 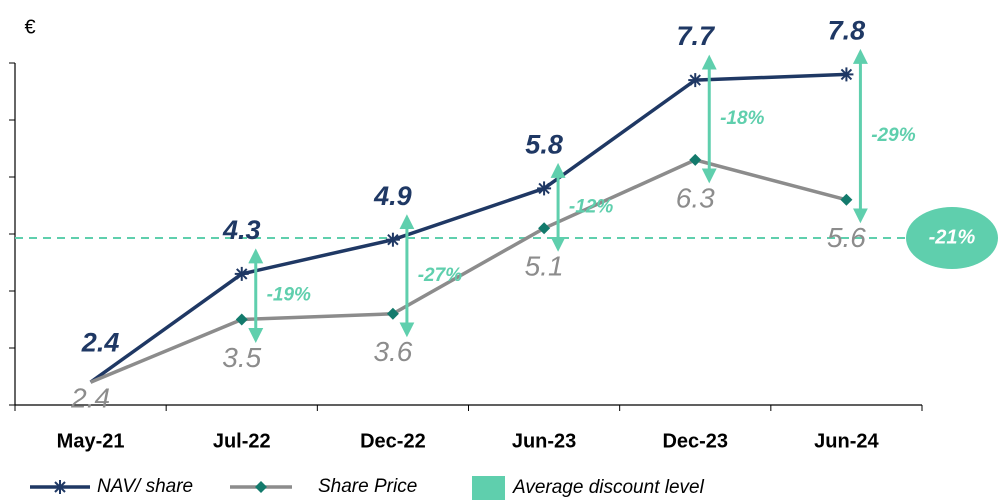 I want to click on reference-label: -21%, so click(x=952, y=237).